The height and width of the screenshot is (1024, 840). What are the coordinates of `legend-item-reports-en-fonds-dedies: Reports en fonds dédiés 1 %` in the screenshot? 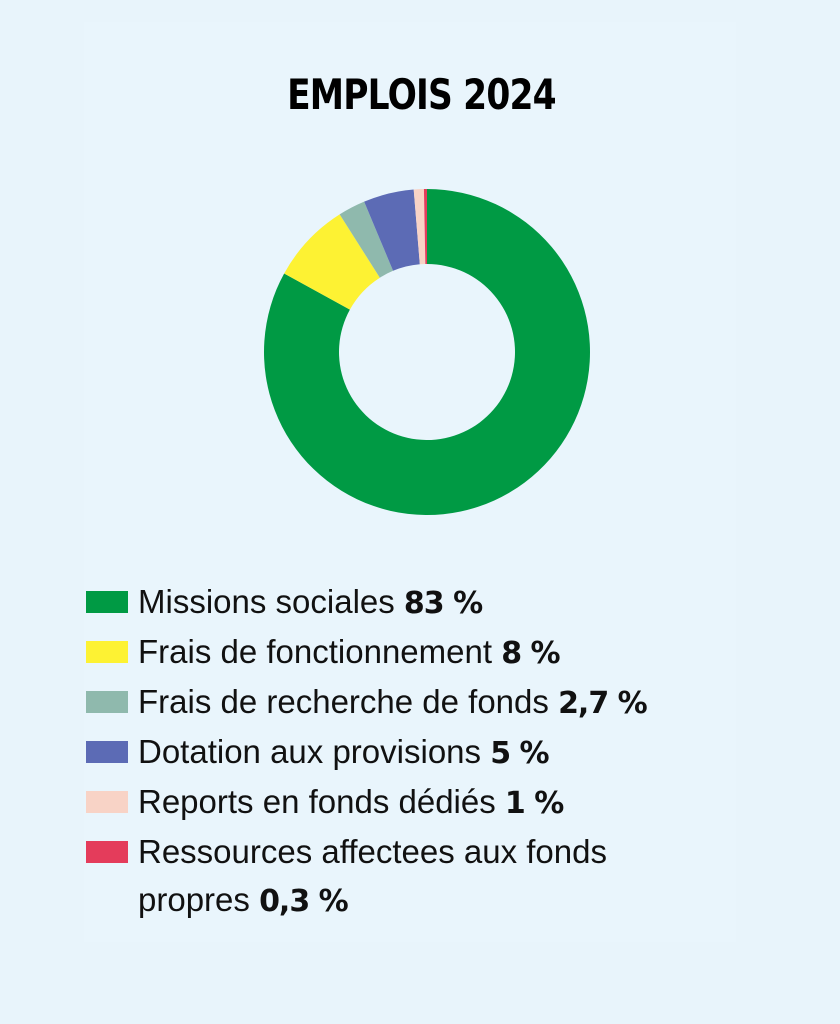 It's located at (436, 803).